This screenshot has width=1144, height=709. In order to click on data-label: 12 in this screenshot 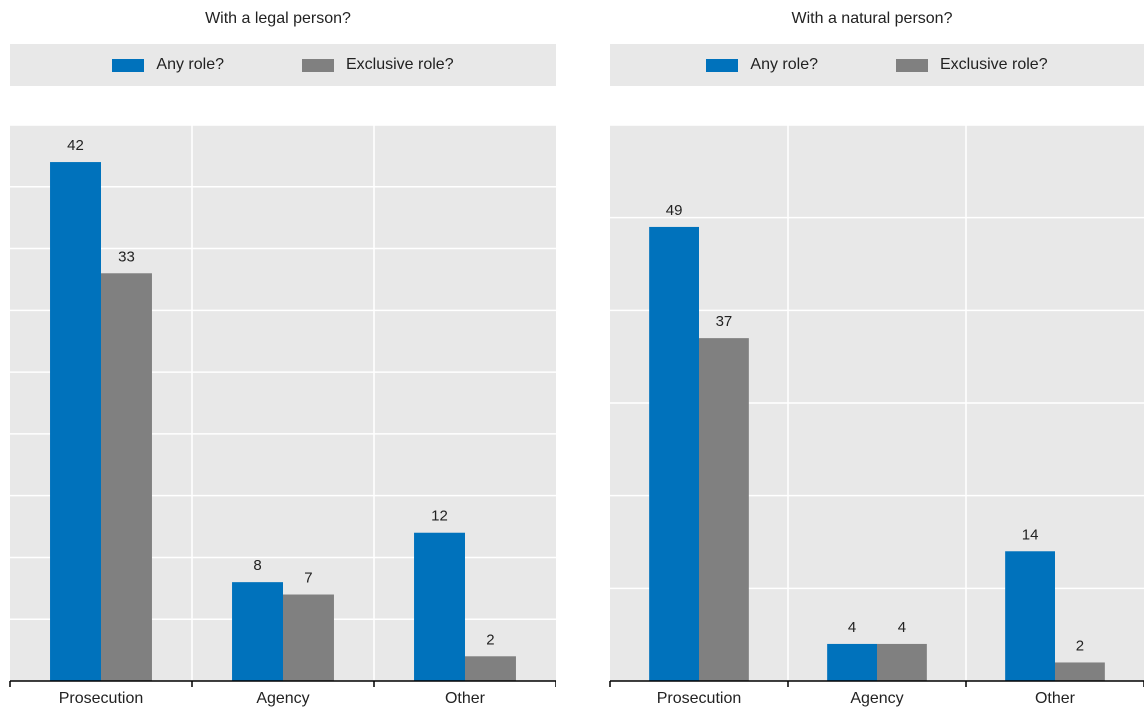, I will do `click(439, 516)`.